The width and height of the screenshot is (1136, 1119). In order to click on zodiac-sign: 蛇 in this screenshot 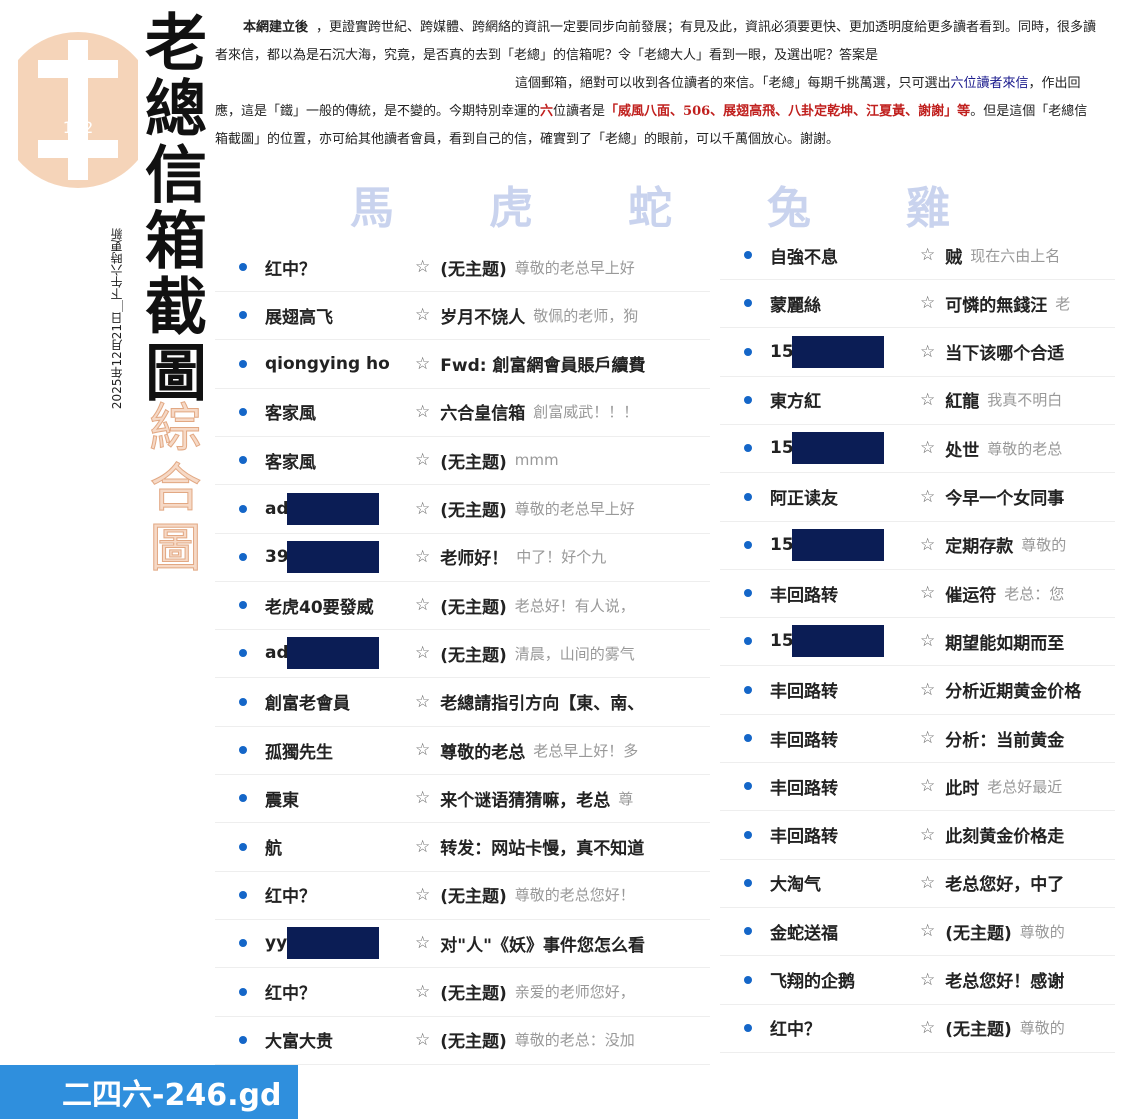, I will do `click(650, 208)`.